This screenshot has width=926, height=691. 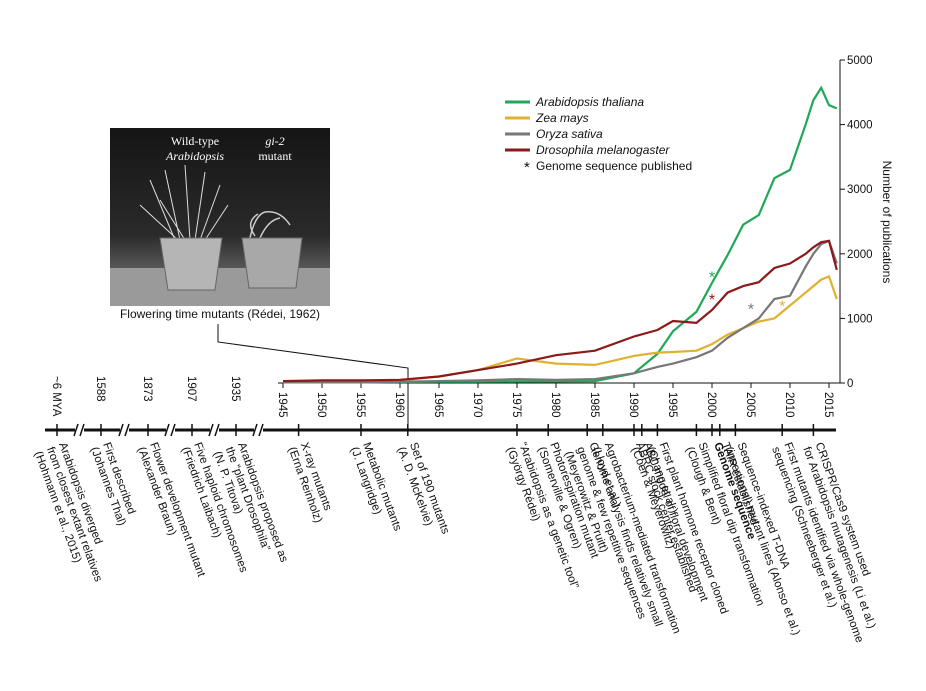 What do you see at coordinates (275, 156) in the screenshot?
I see `photo-label: mutant` at bounding box center [275, 156].